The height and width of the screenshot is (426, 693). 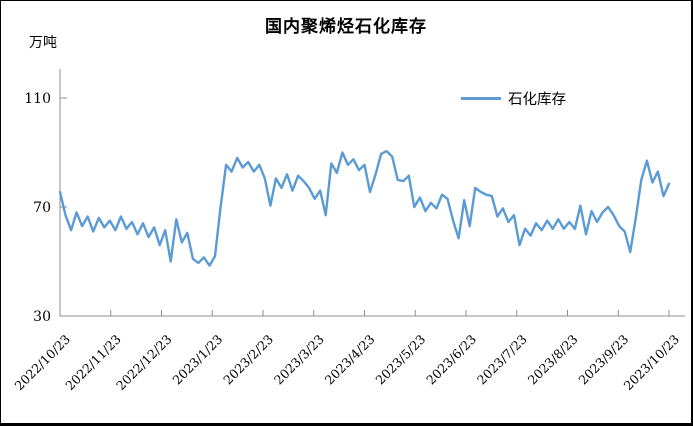 I want to click on x-tick-label: 2023/2/23, so click(x=248, y=359).